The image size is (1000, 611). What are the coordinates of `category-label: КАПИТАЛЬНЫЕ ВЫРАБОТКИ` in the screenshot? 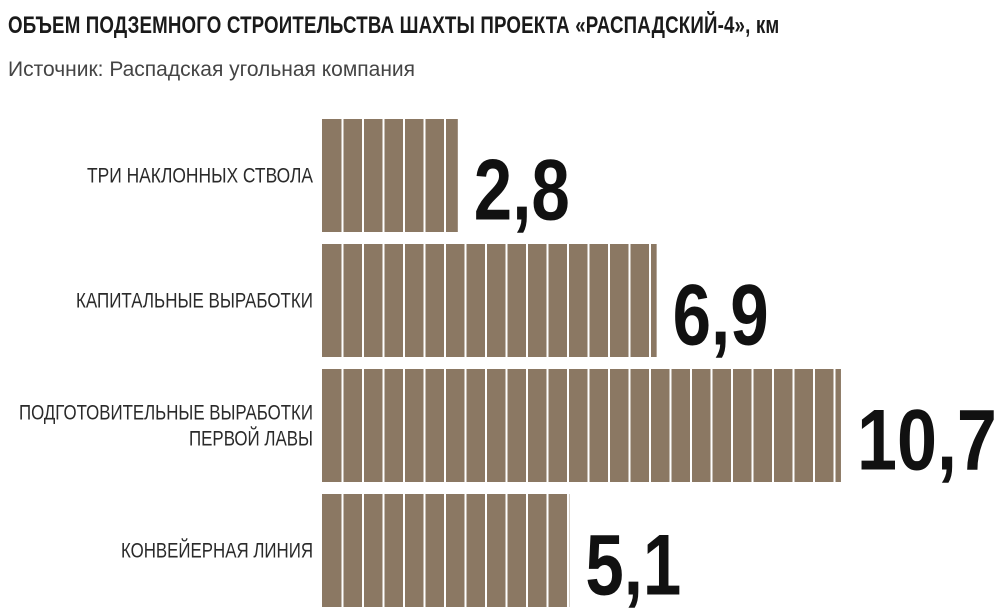 It's located at (194, 301).